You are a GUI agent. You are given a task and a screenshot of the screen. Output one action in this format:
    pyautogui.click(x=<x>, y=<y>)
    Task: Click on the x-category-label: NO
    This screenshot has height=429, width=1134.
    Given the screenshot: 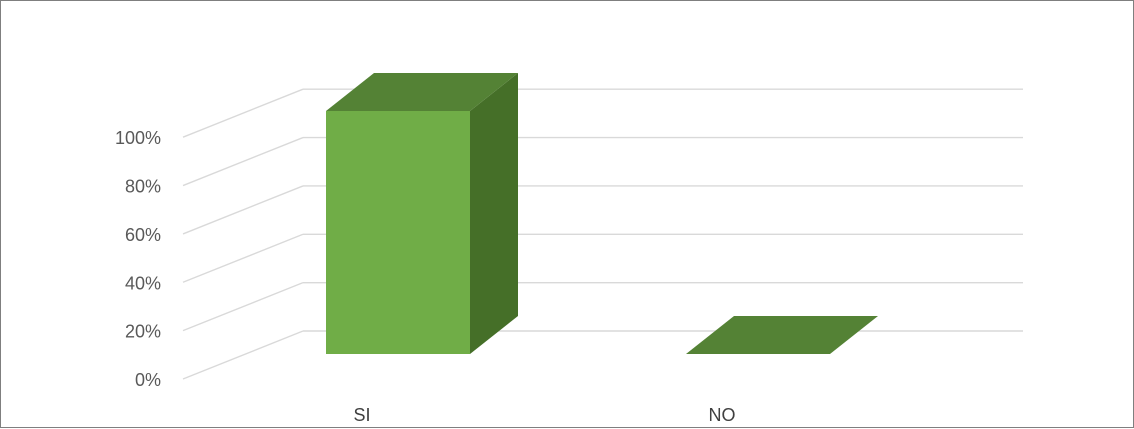 What is the action you would take?
    pyautogui.click(x=722, y=415)
    